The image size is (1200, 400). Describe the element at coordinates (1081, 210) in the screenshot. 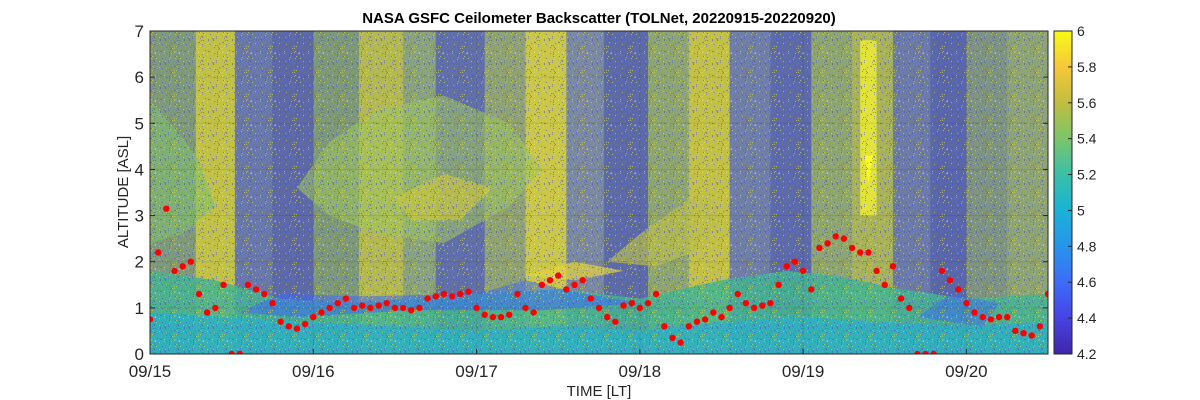

I see `colorbar-tick-label: 5` at that location.